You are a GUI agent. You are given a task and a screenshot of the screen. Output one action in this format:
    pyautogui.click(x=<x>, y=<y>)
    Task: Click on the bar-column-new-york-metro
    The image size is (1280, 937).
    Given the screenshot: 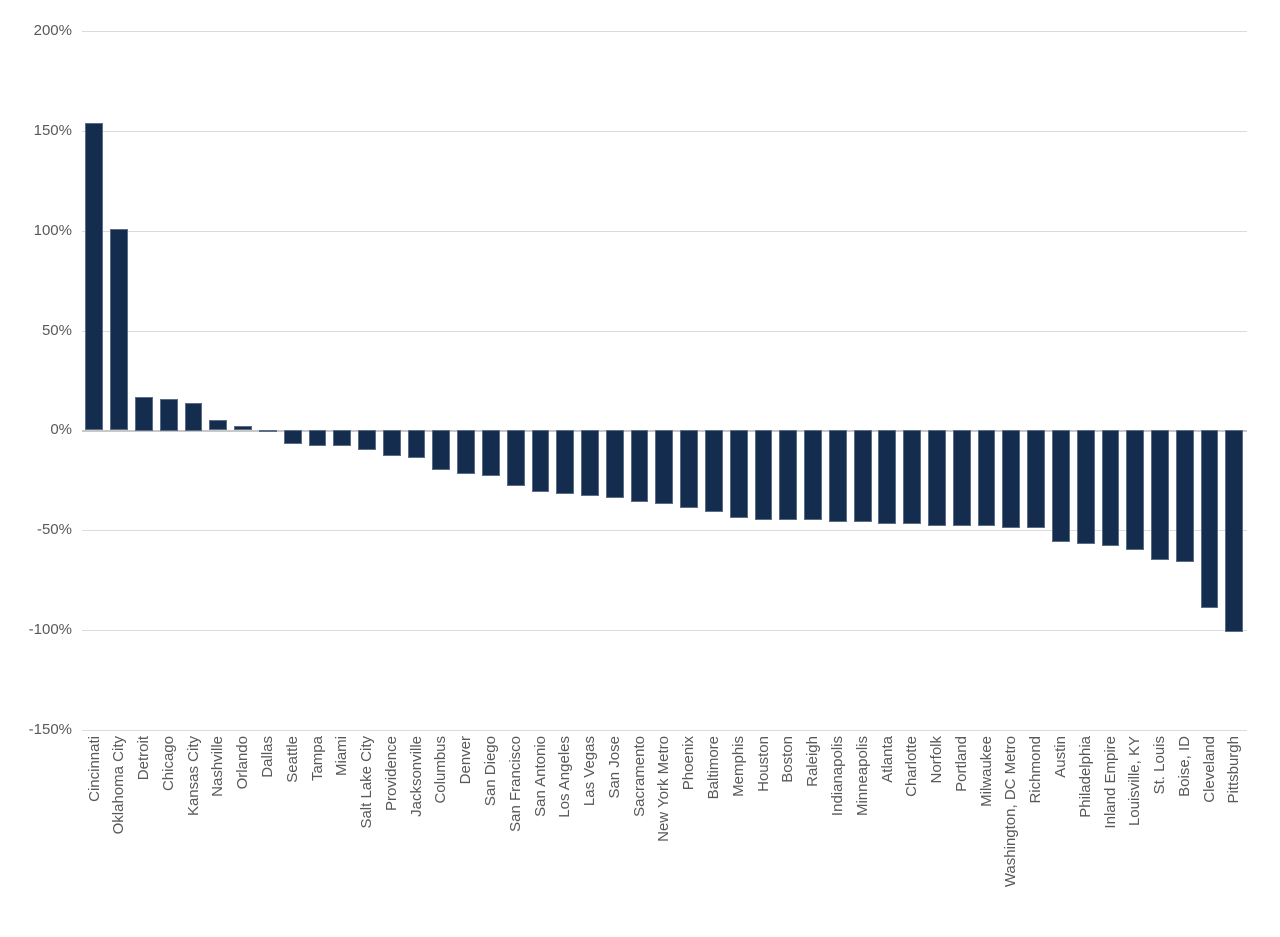 What is the action you would take?
    pyautogui.click(x=664, y=380)
    